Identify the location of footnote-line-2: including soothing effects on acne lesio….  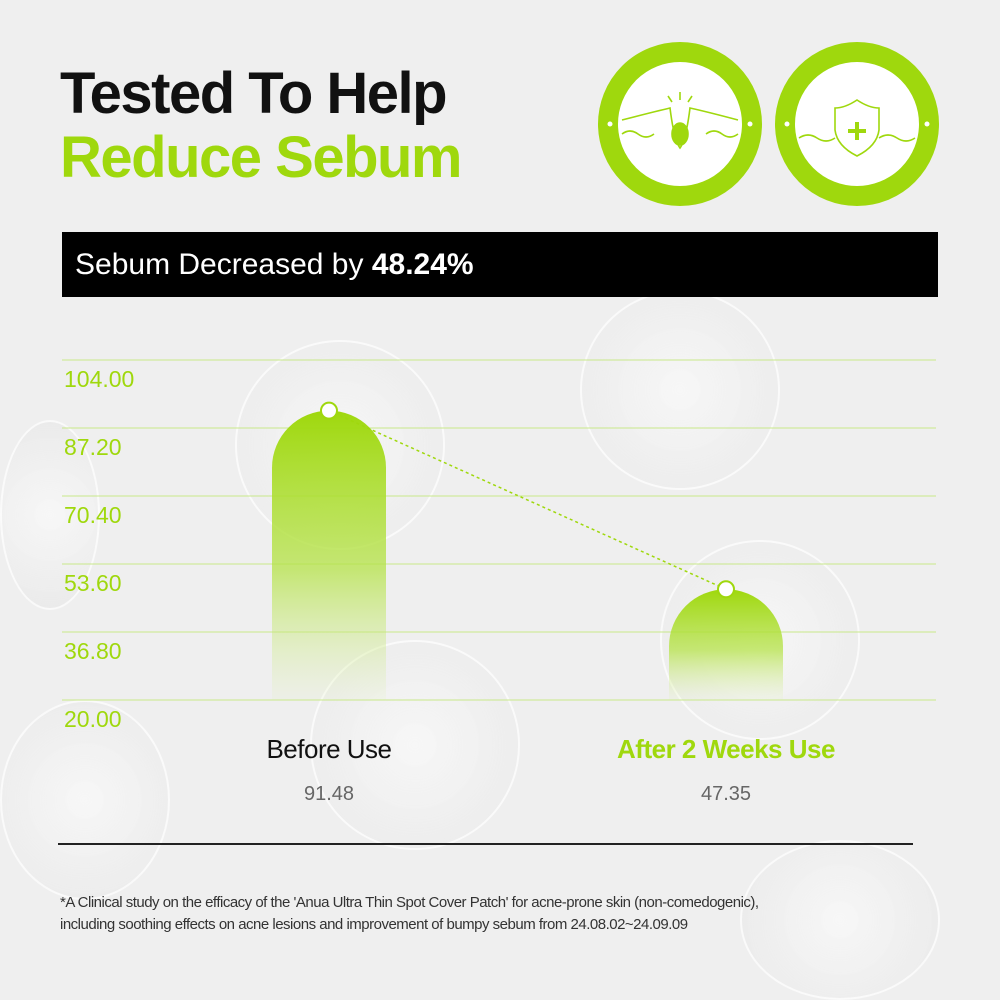
(374, 924).